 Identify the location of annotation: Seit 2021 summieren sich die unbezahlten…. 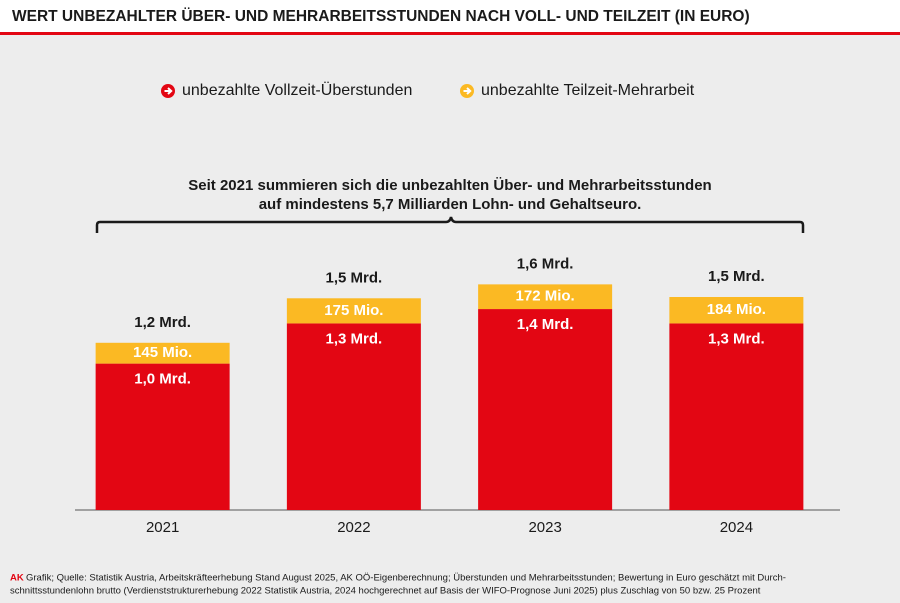
(449, 185).